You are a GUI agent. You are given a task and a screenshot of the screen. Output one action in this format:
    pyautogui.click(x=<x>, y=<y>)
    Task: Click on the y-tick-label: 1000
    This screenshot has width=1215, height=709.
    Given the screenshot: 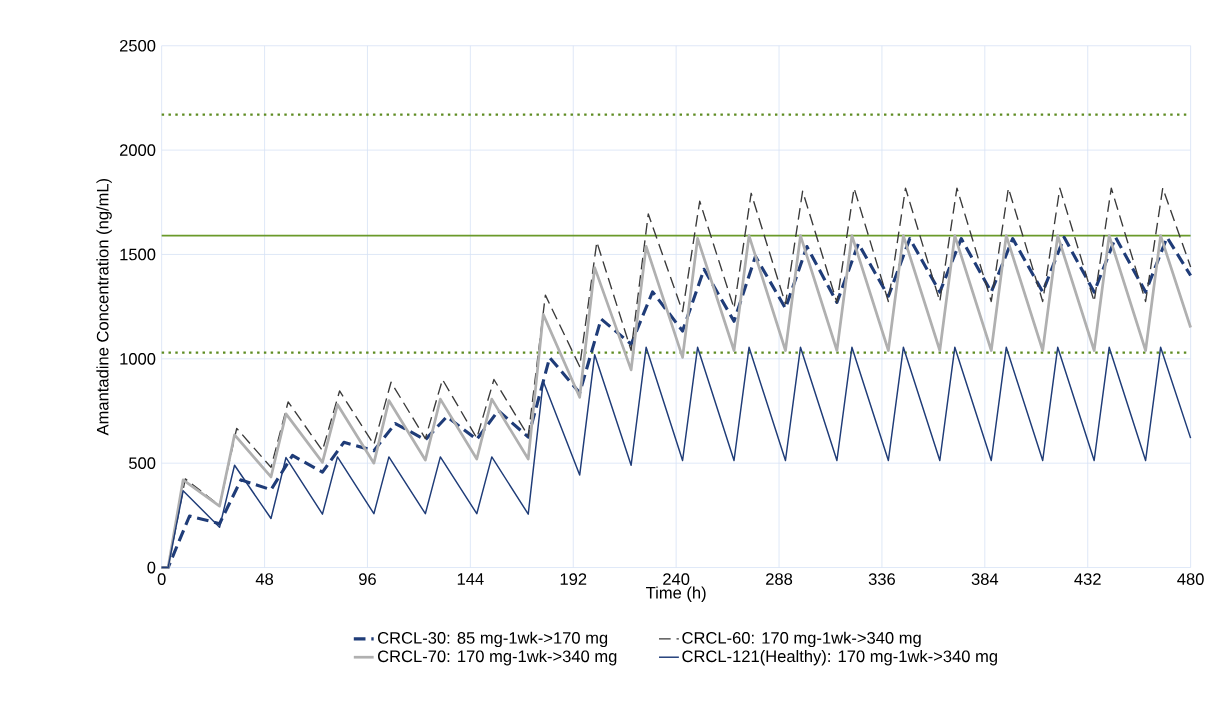 What is the action you would take?
    pyautogui.click(x=138, y=359)
    